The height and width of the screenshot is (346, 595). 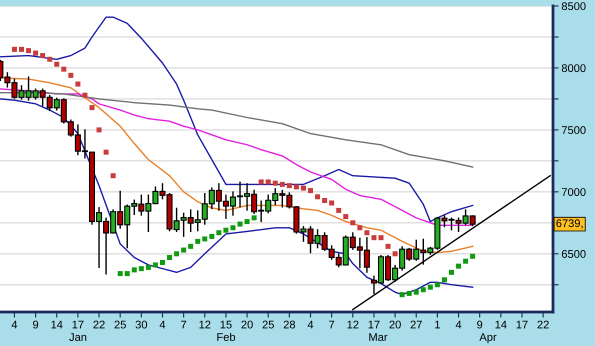 What do you see at coordinates (574, 6) in the screenshot?
I see `y-tick-label: 8500` at bounding box center [574, 6].